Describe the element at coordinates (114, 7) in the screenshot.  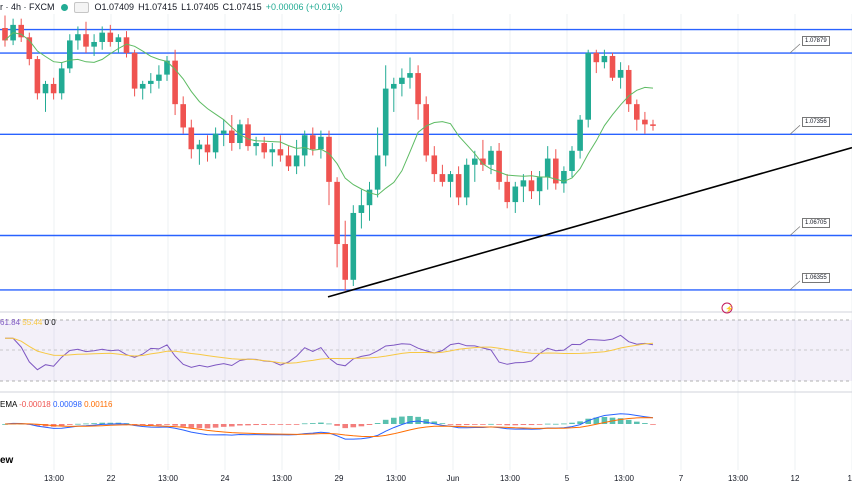
I see `open-value: O1.07409` at that location.